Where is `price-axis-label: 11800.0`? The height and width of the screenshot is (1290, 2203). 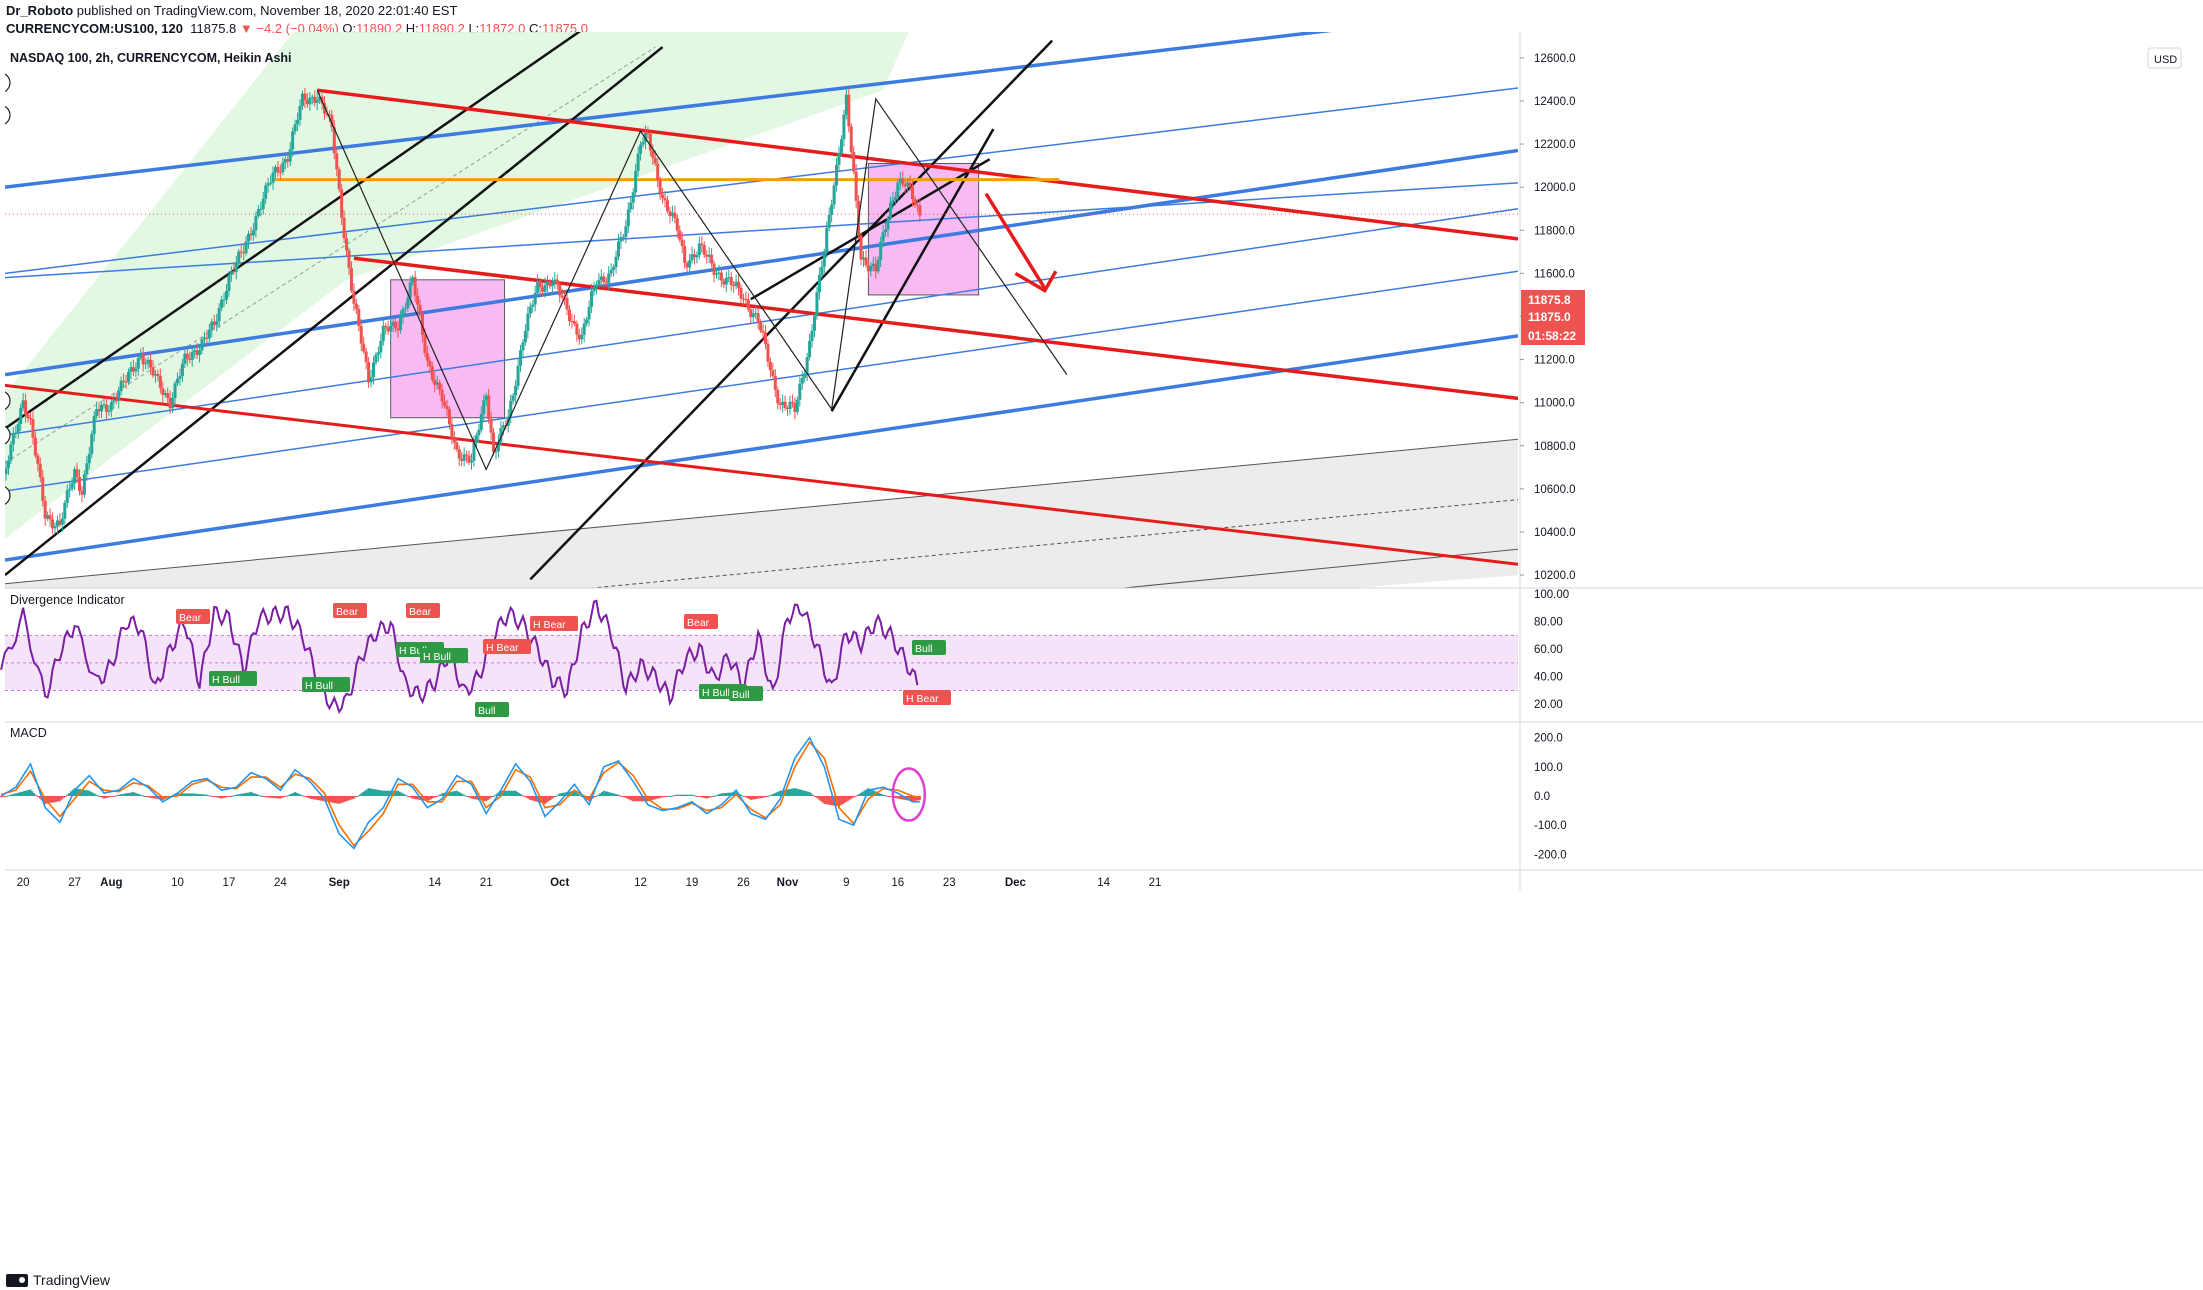 price-axis-label: 11800.0 is located at coordinates (1554, 231).